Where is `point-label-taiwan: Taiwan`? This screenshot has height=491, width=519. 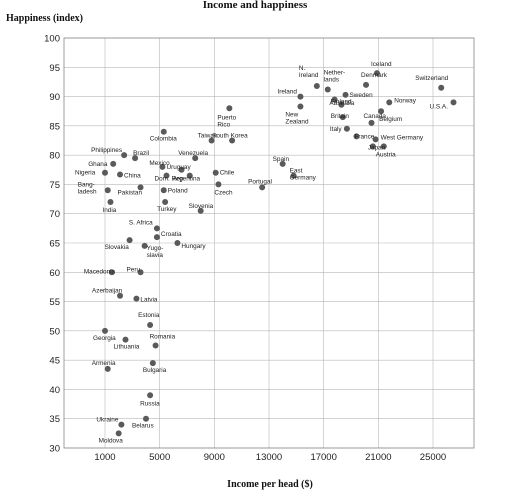 point-label-taiwan: Taiwan is located at coordinates (208, 136).